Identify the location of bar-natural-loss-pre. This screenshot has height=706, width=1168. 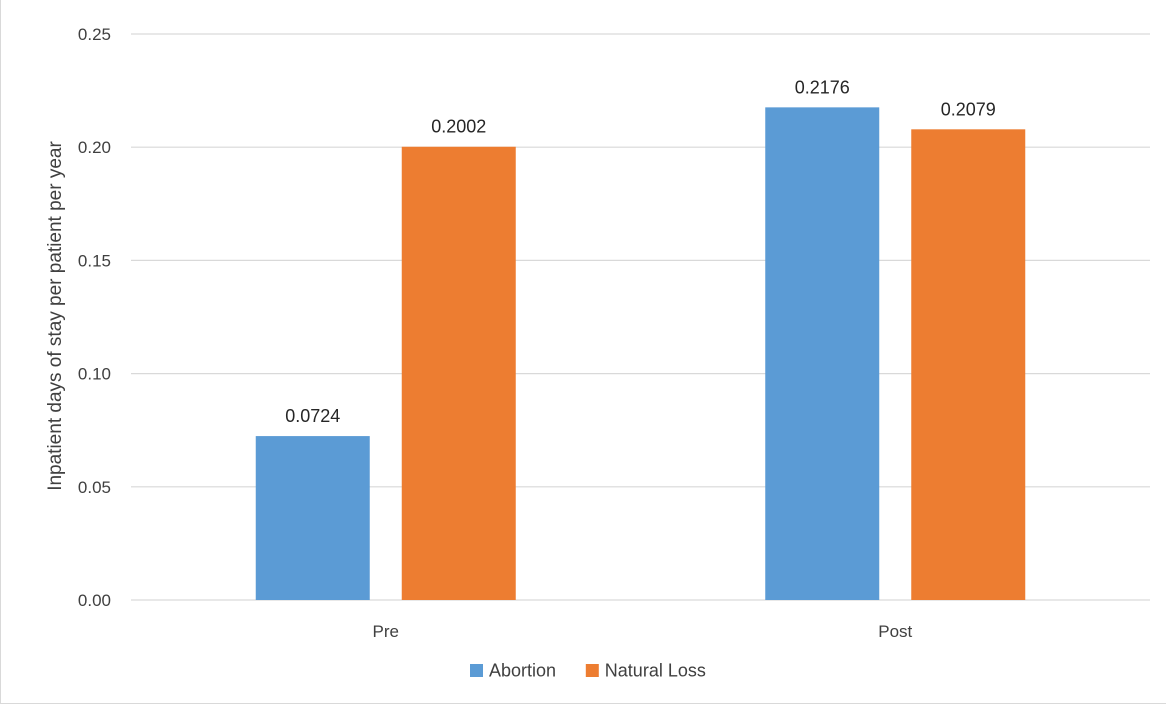
(458, 373).